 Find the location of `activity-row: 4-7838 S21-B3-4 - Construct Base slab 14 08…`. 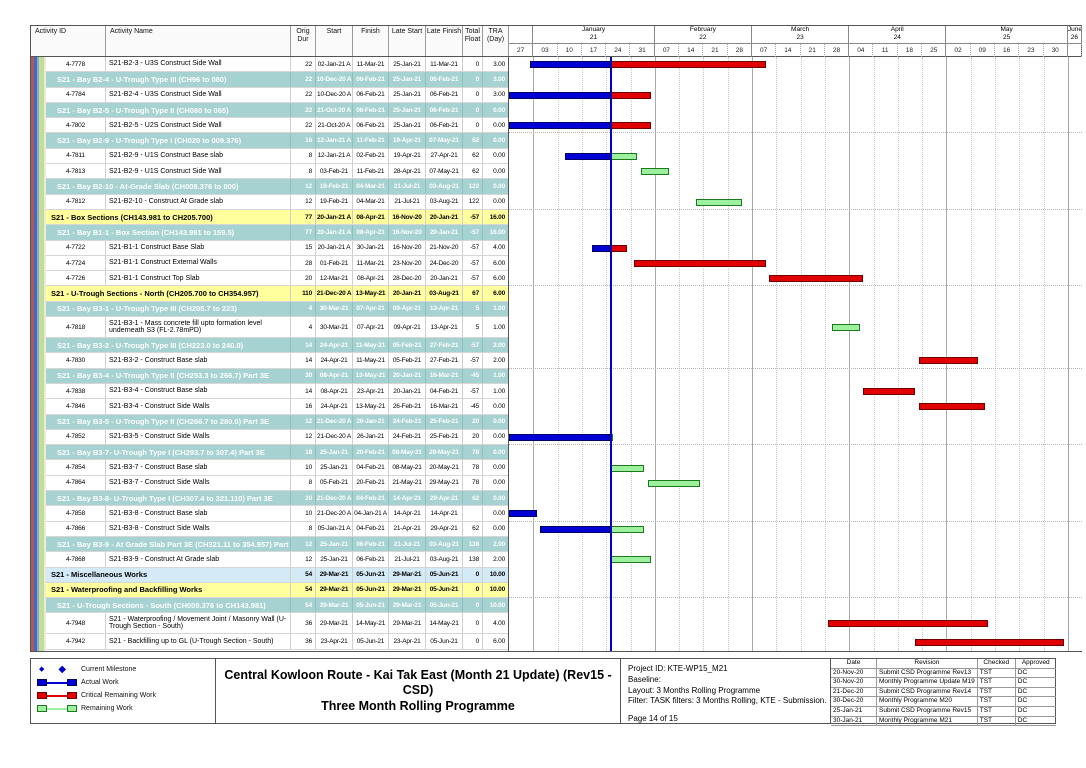

activity-row: 4-7838 S21-B3-4 - Construct Base slab 14 08… is located at coordinates (269, 391).